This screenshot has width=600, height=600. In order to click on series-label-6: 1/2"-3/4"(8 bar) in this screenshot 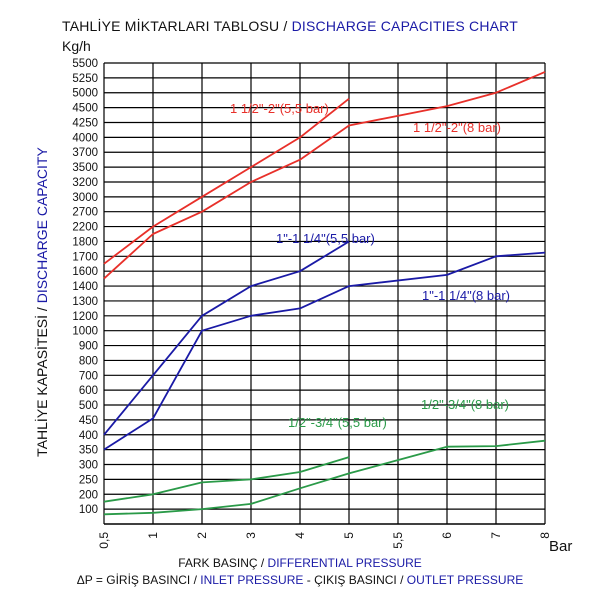, I will do `click(465, 404)`.